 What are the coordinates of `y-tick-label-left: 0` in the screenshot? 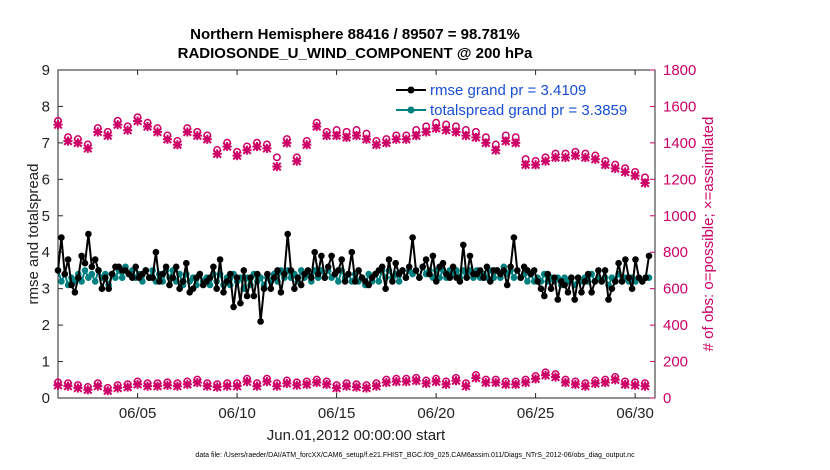 It's located at (46, 398).